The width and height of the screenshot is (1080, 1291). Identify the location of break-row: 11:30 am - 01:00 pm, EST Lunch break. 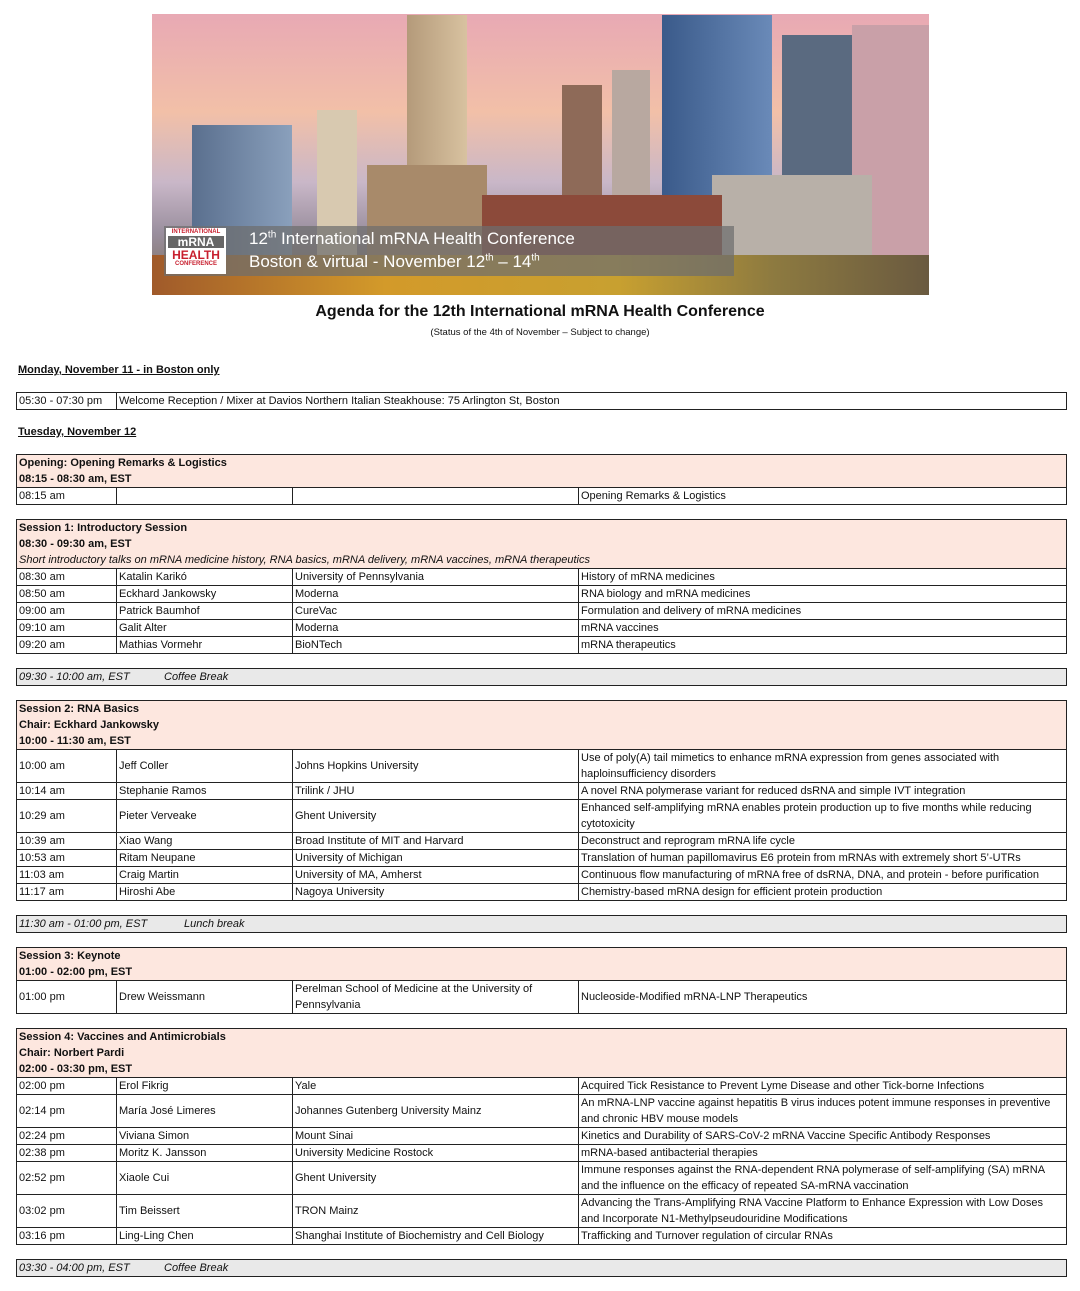
(541, 924).